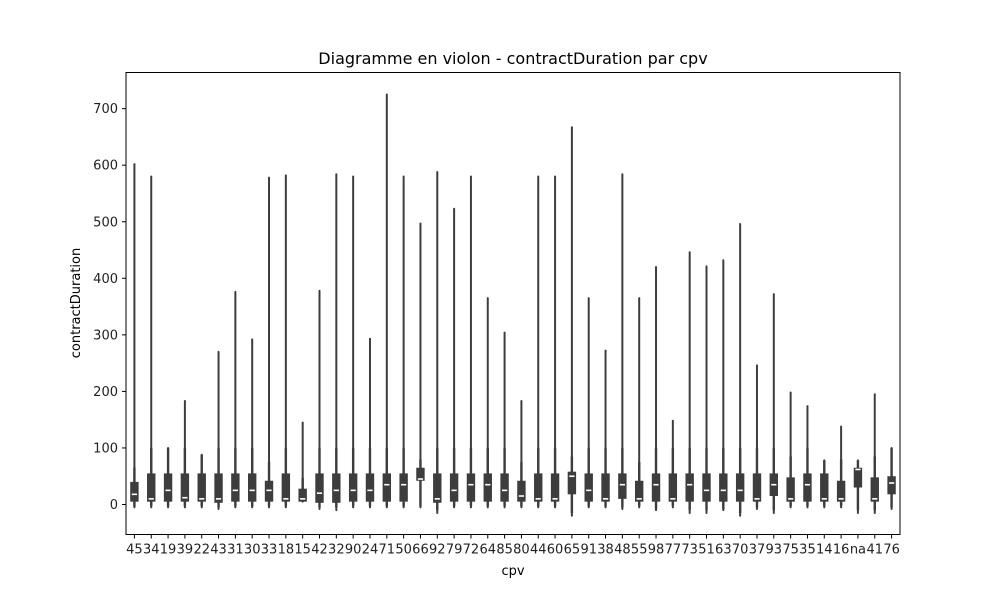 The image size is (1000, 600). Describe the element at coordinates (105, 166) in the screenshot. I see `y-tick-label: 600` at that location.